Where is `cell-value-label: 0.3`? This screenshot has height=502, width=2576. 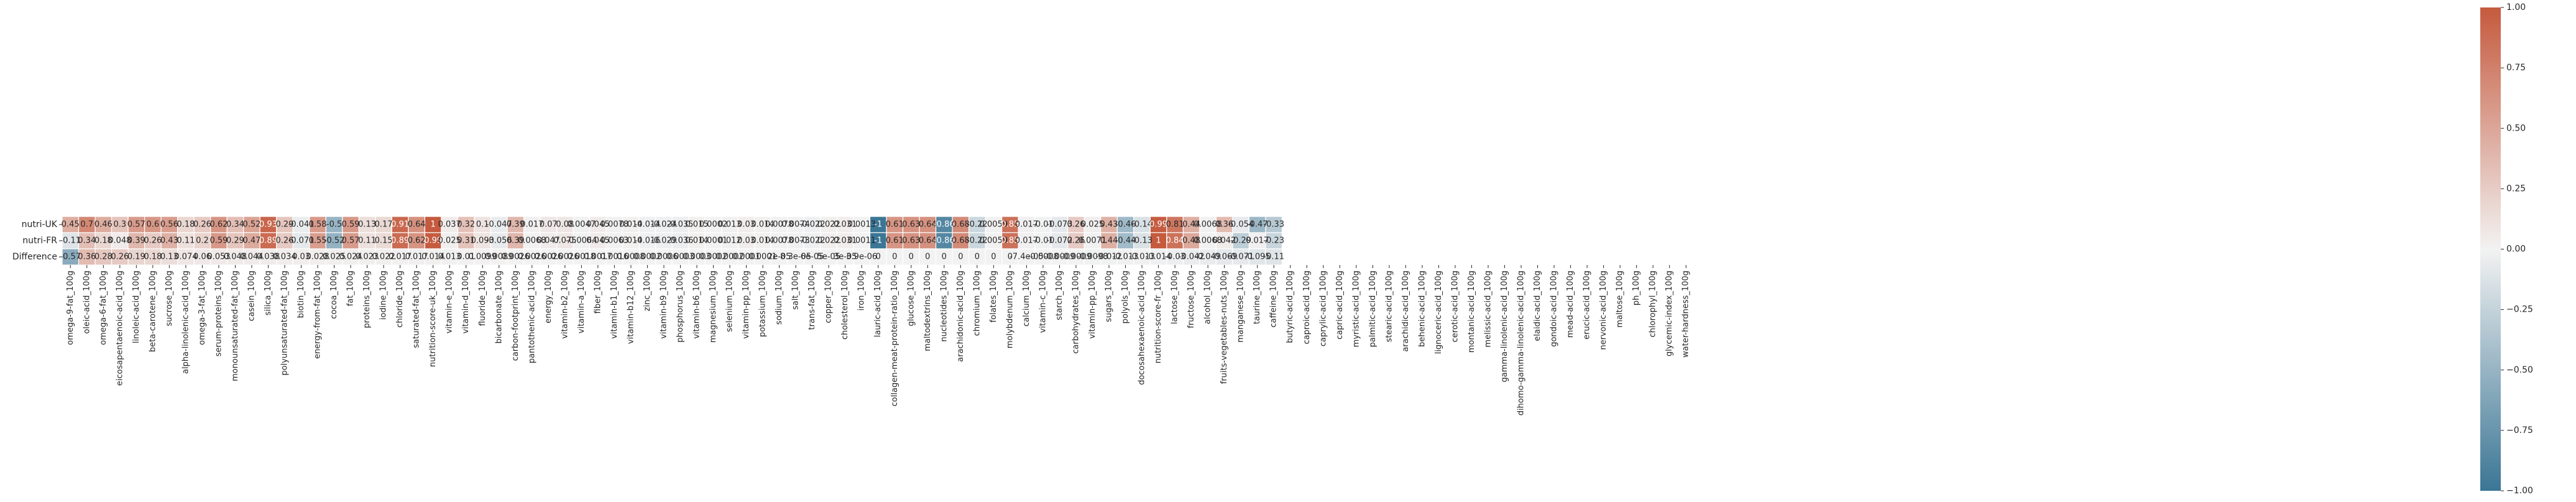 cell-value-label: 0.3 is located at coordinates (119, 225).